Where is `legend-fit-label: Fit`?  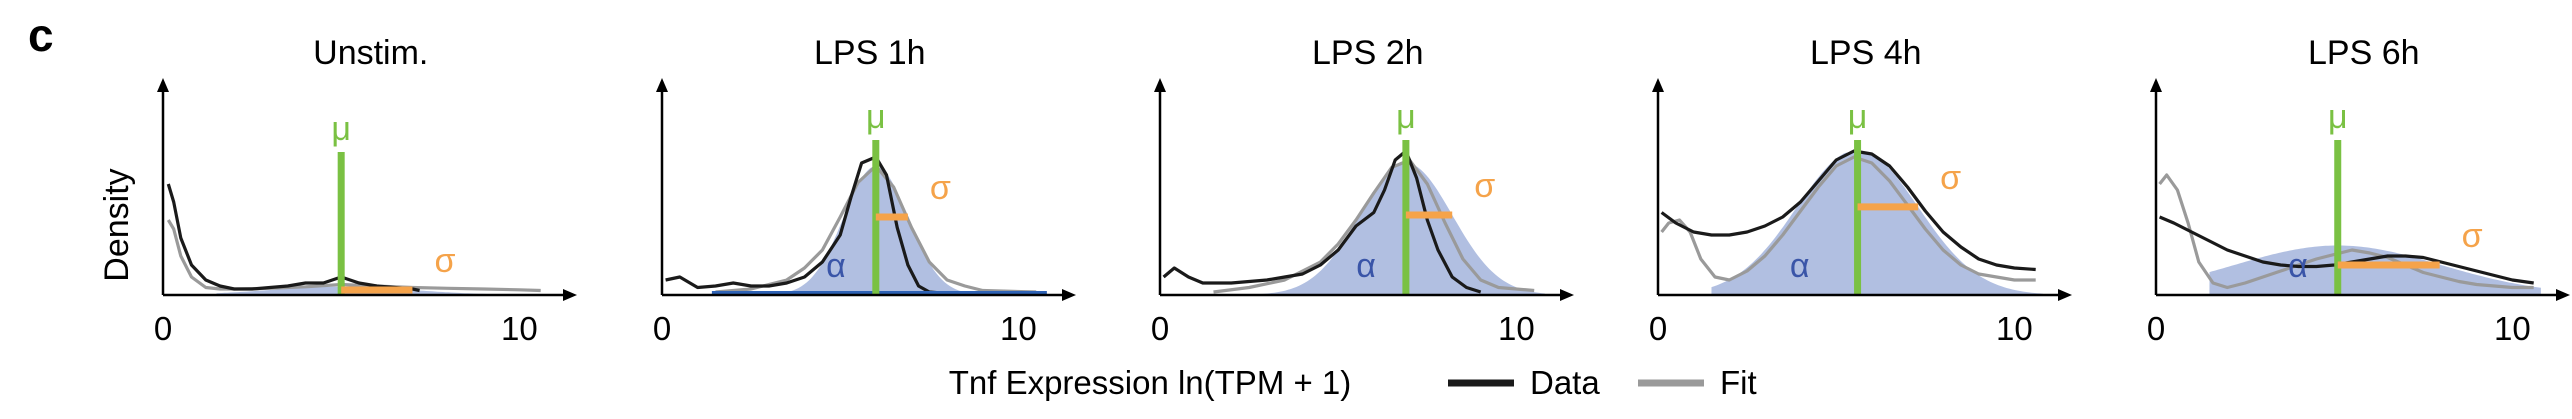
legend-fit-label: Fit is located at coordinates (1738, 382).